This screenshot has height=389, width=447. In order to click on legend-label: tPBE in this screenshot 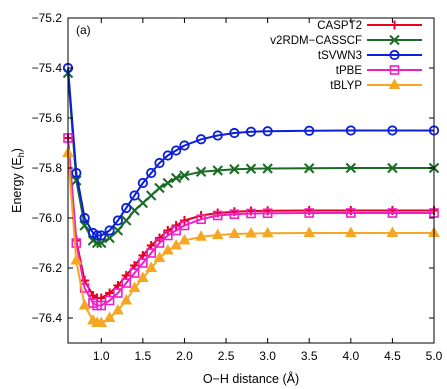, I will do `click(349, 71)`.